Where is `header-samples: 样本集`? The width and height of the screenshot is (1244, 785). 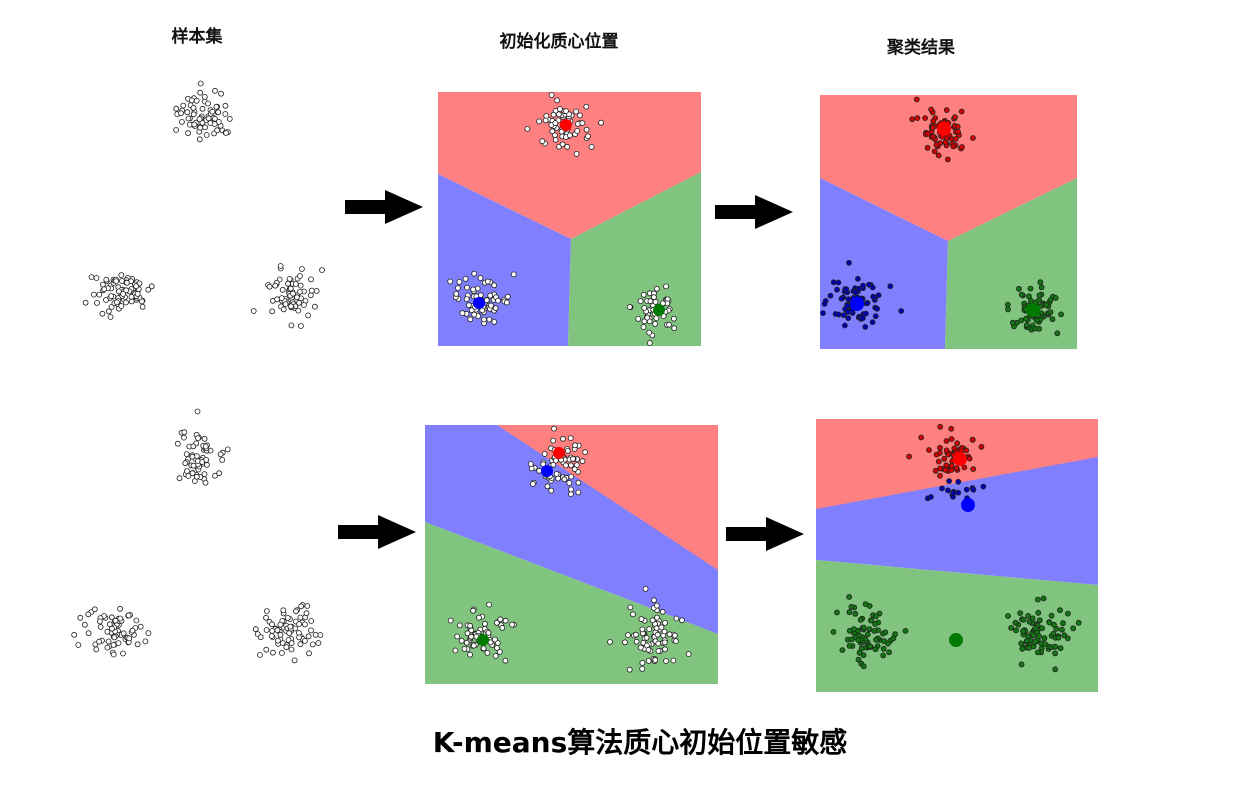
header-samples: 样本集 is located at coordinates (198, 36).